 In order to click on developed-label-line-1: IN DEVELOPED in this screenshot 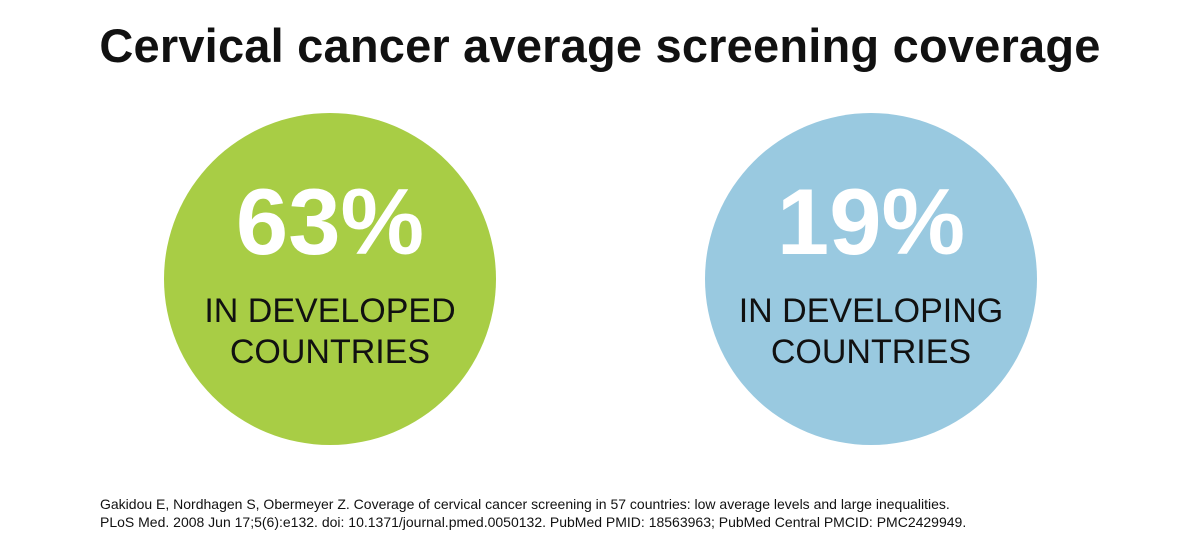, I will do `click(330, 311)`.